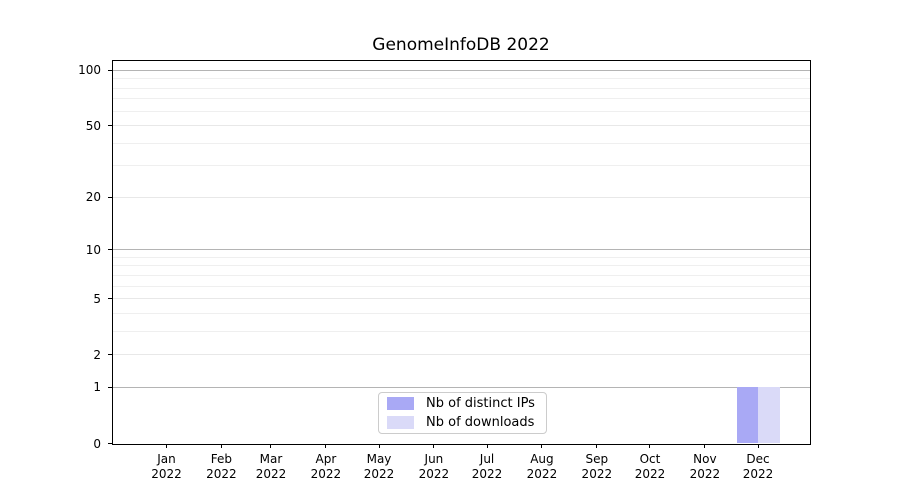 This screenshot has width=900, height=500. I want to click on x-tick-label: Apr 2022, so click(326, 466).